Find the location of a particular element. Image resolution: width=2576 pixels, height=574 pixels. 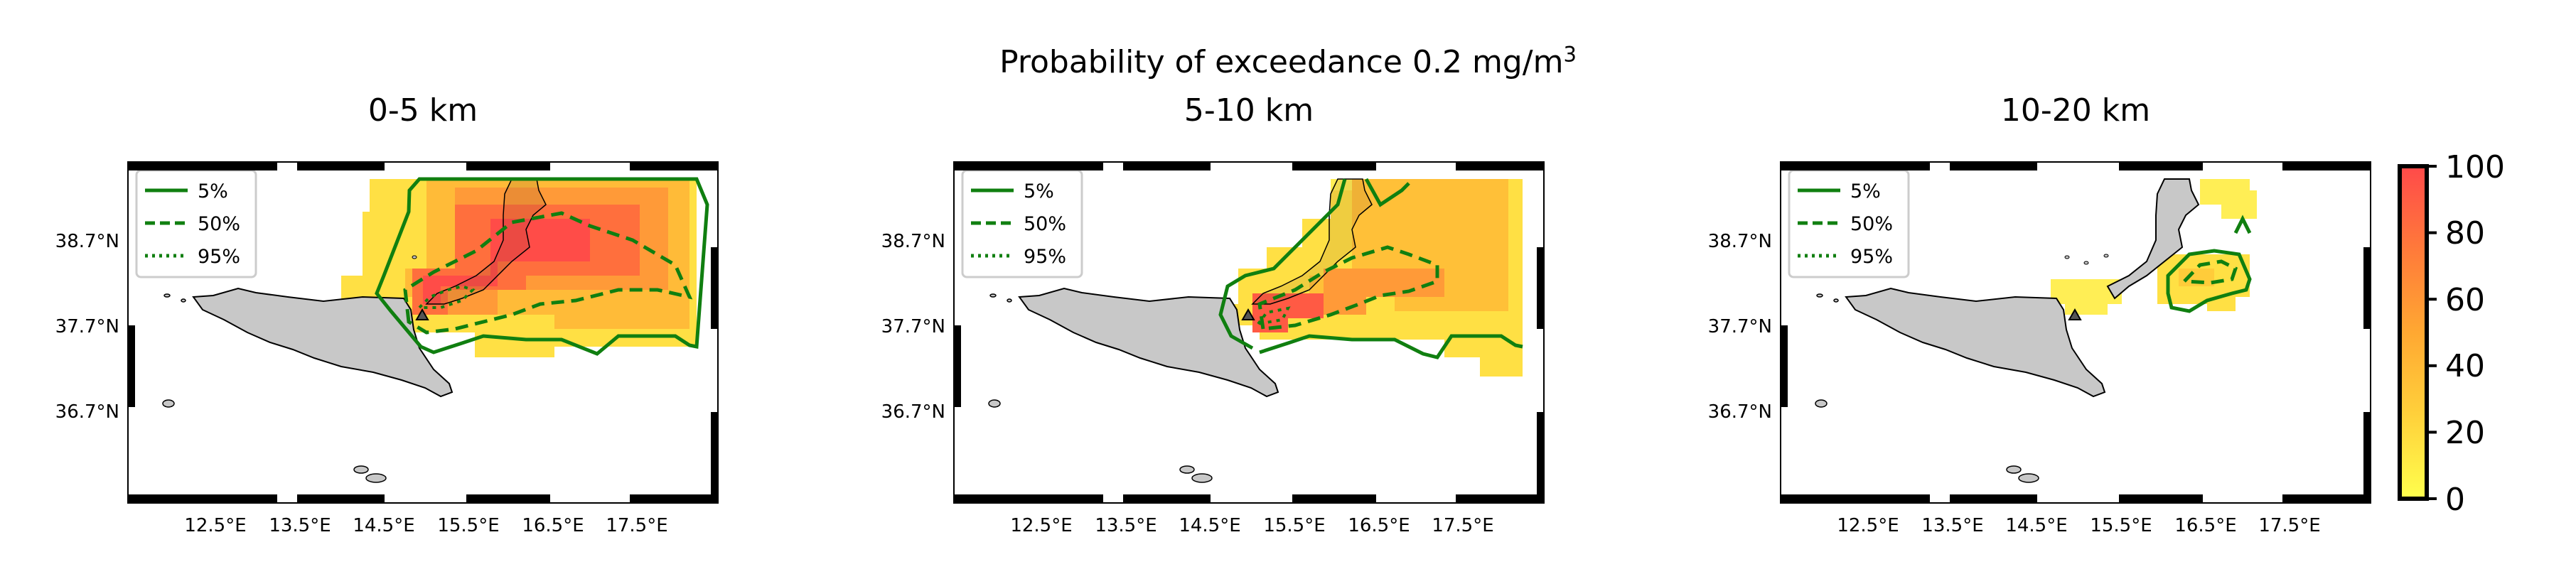

colorbar-tick-100: 100 is located at coordinates (2475, 167).